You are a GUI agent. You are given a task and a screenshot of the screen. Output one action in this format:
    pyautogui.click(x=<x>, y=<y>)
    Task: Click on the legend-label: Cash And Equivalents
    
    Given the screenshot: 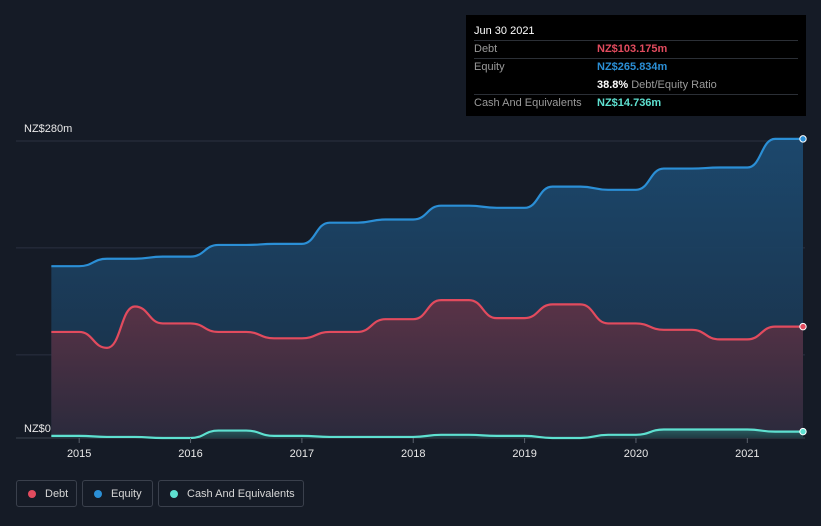 What is the action you would take?
    pyautogui.click(x=241, y=493)
    